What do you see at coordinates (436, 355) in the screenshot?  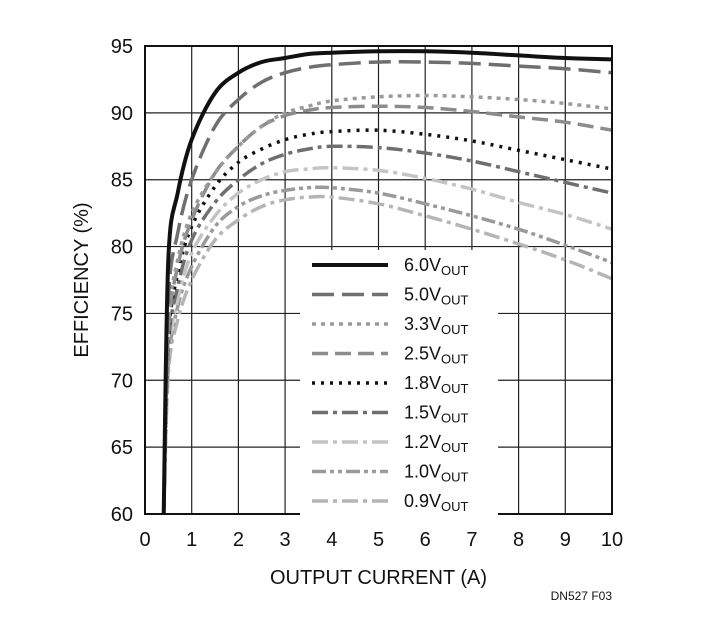 I see `legend-entry: 2.5VOUT` at bounding box center [436, 355].